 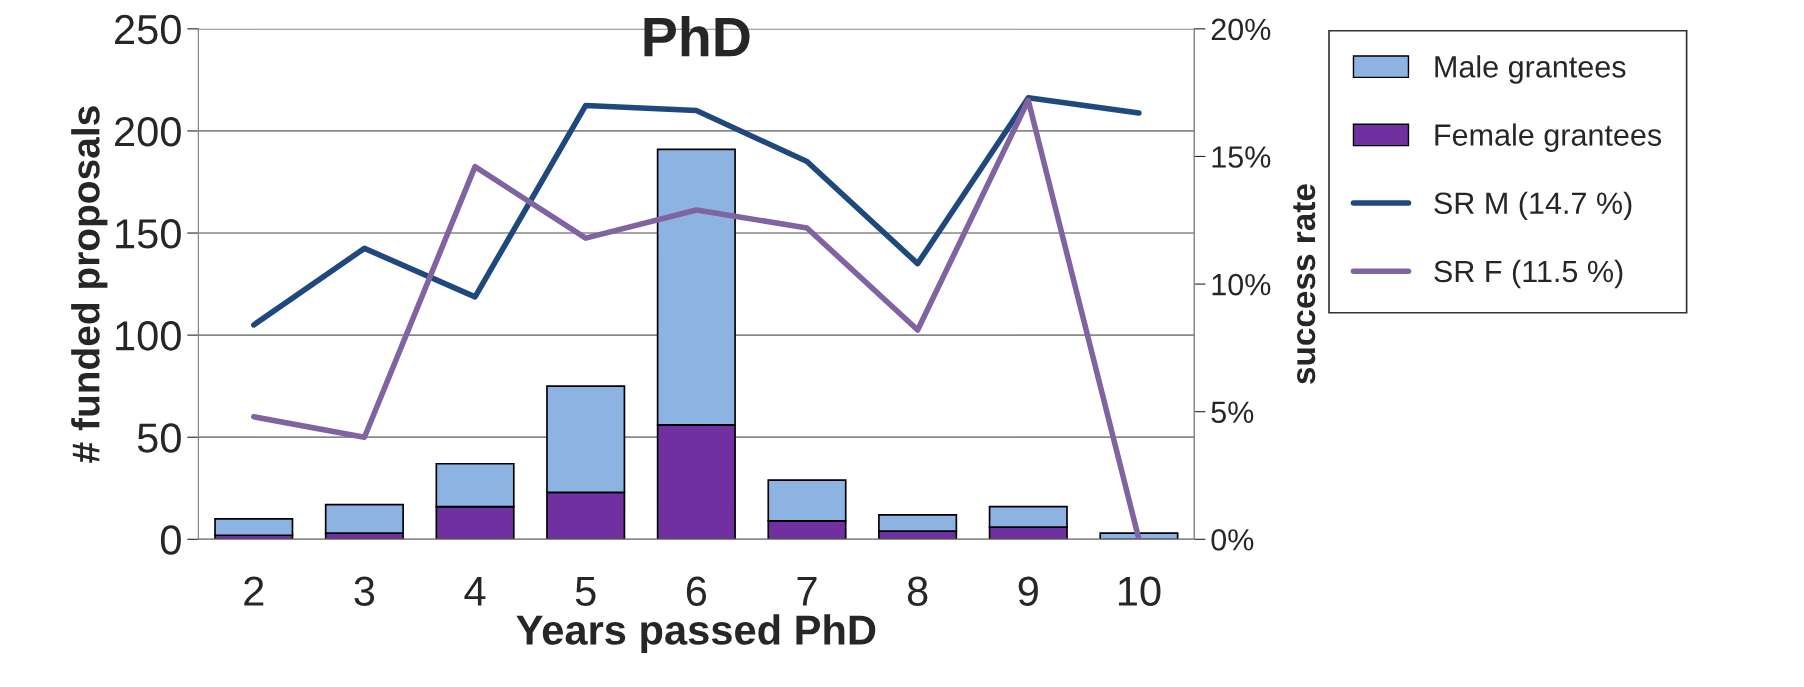 I want to click on y-tick-label: 250, so click(x=148, y=29).